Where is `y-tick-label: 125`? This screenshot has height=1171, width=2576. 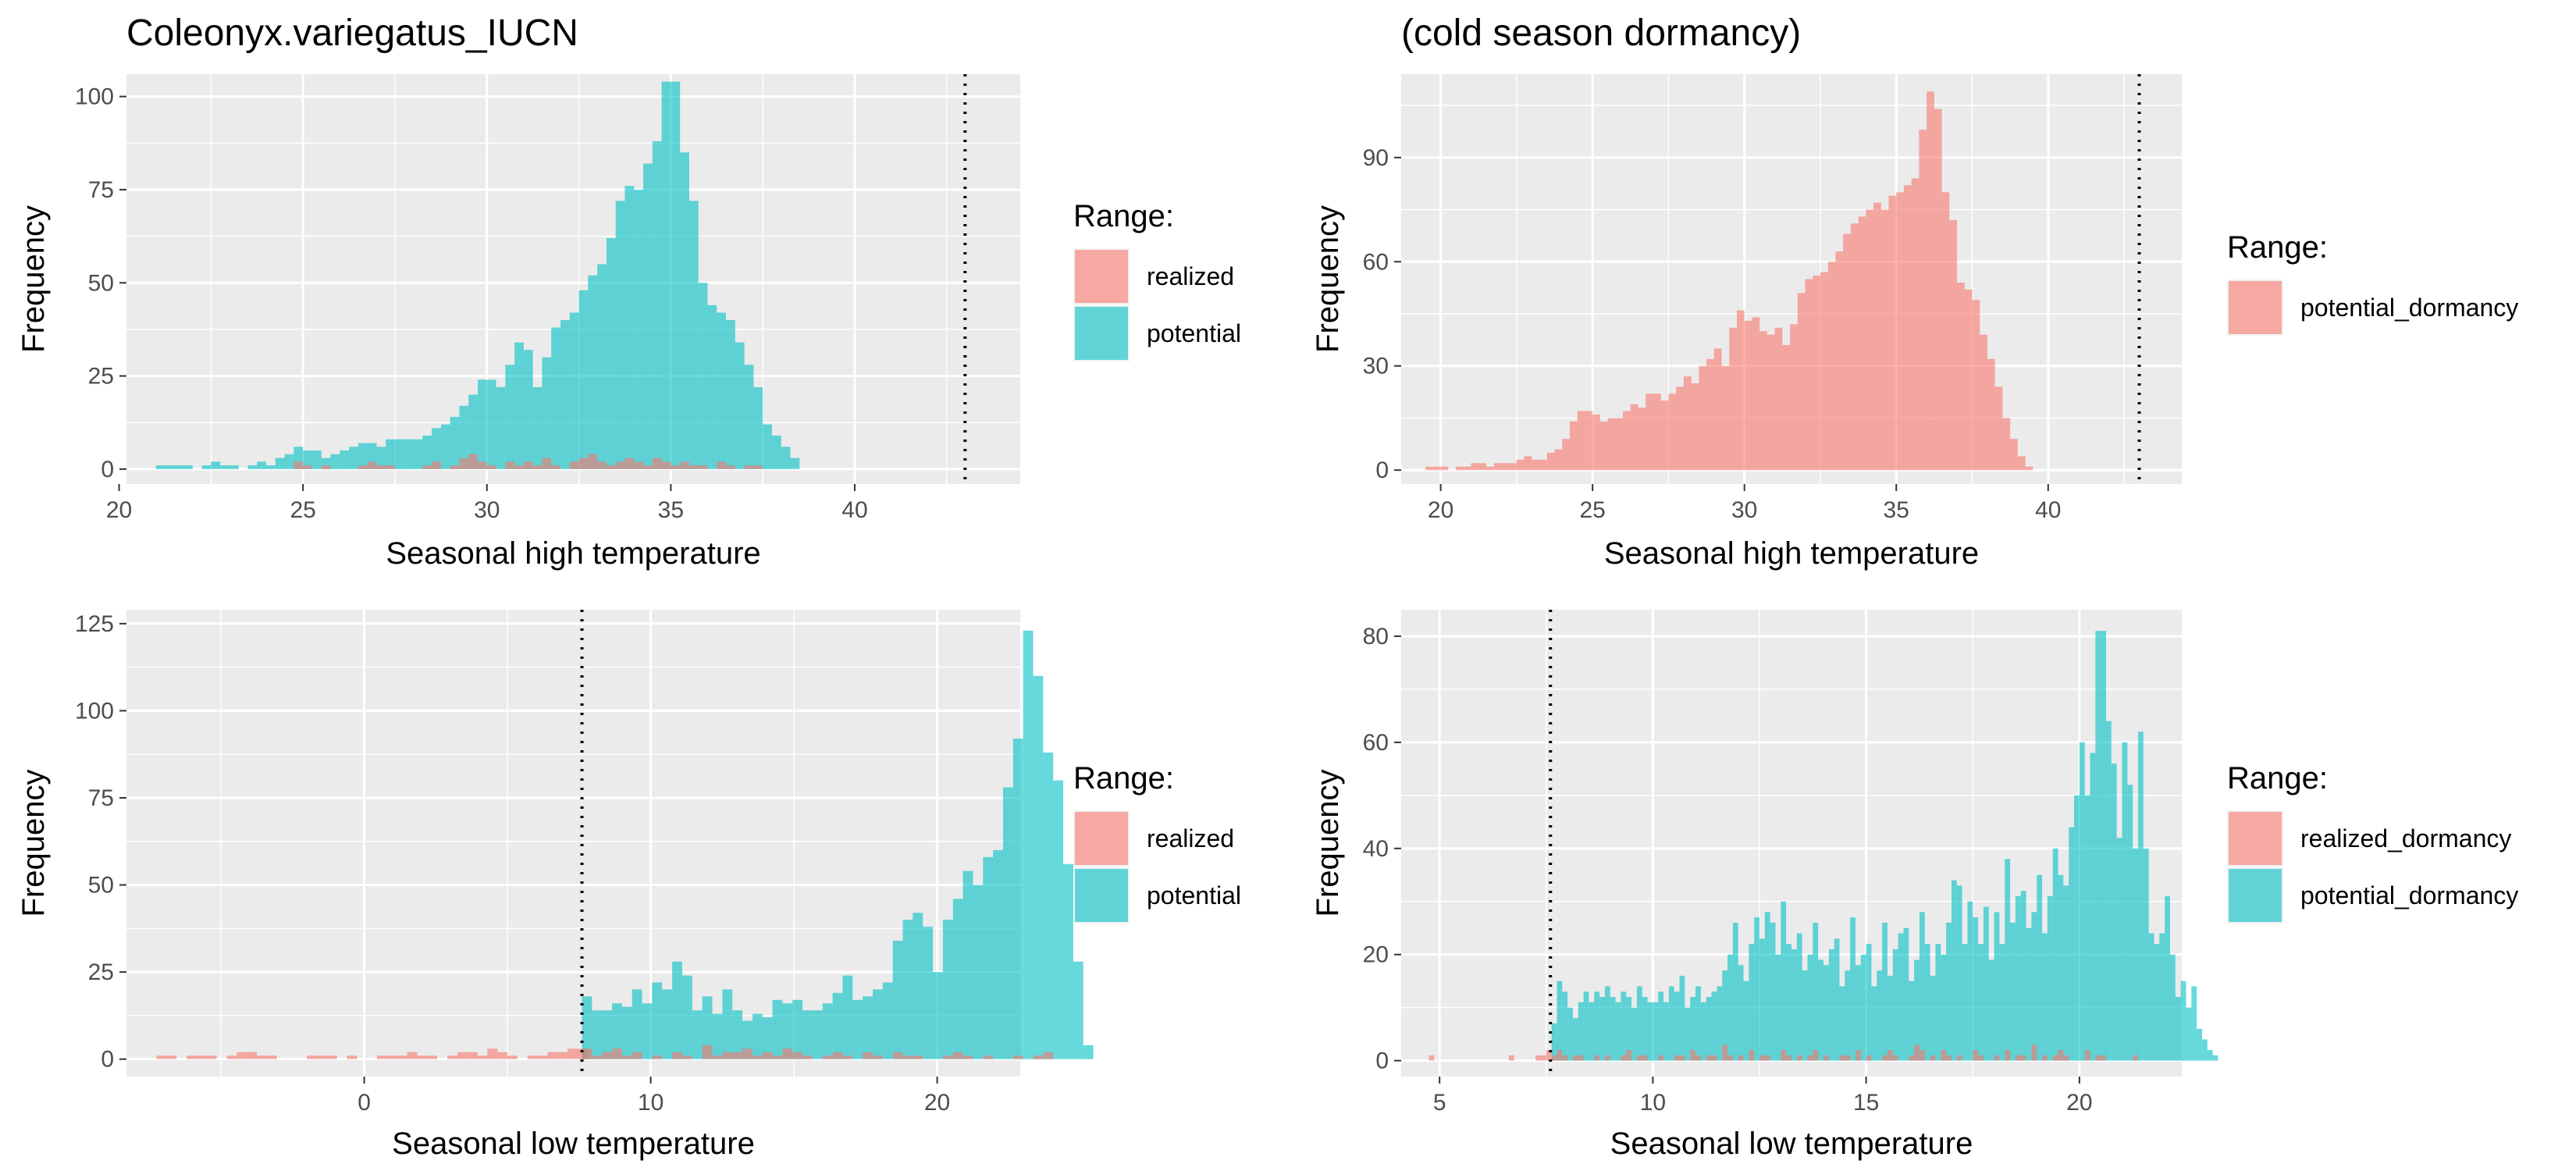 y-tick-label: 125 is located at coordinates (94, 624).